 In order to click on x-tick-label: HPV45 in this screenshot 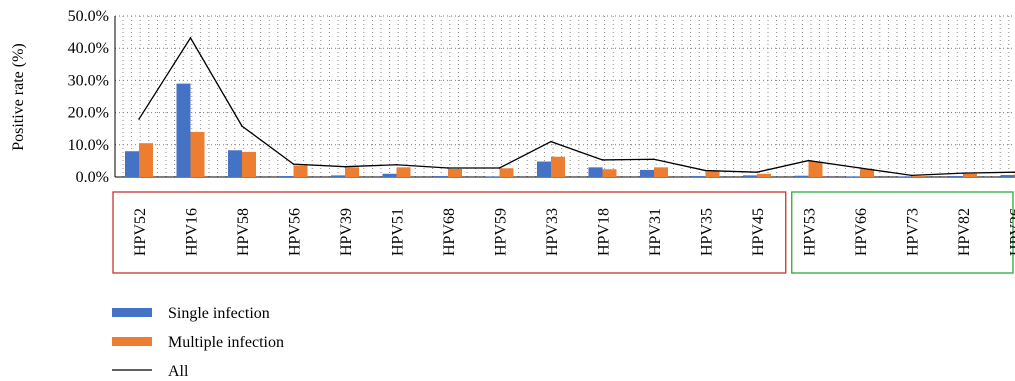, I will do `click(758, 232)`.